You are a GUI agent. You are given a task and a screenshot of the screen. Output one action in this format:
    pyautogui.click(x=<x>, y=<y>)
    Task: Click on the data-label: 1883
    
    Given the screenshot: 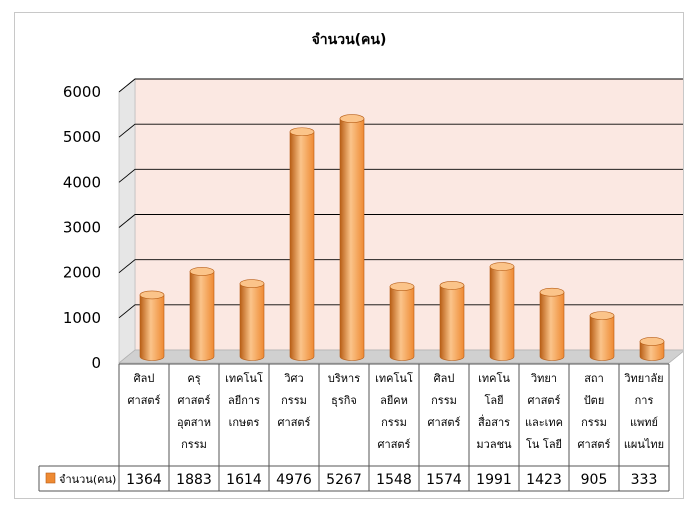 What is the action you would take?
    pyautogui.click(x=194, y=480)
    